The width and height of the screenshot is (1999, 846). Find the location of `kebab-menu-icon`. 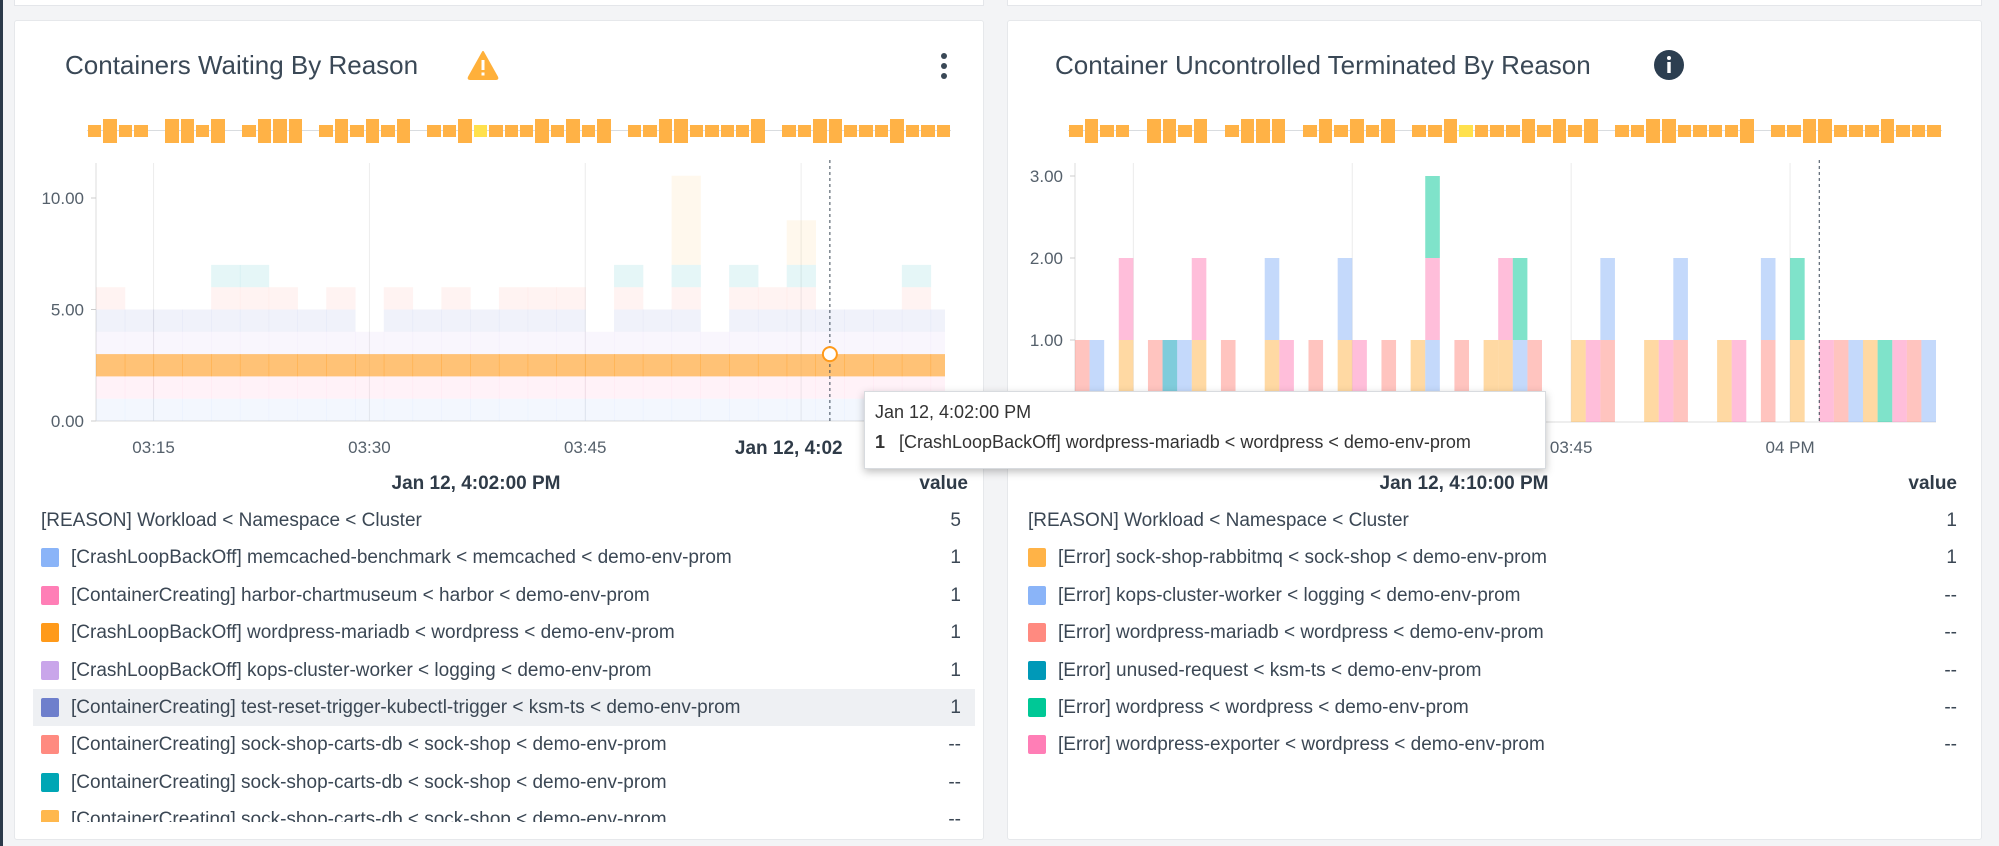

kebab-menu-icon is located at coordinates (944, 68).